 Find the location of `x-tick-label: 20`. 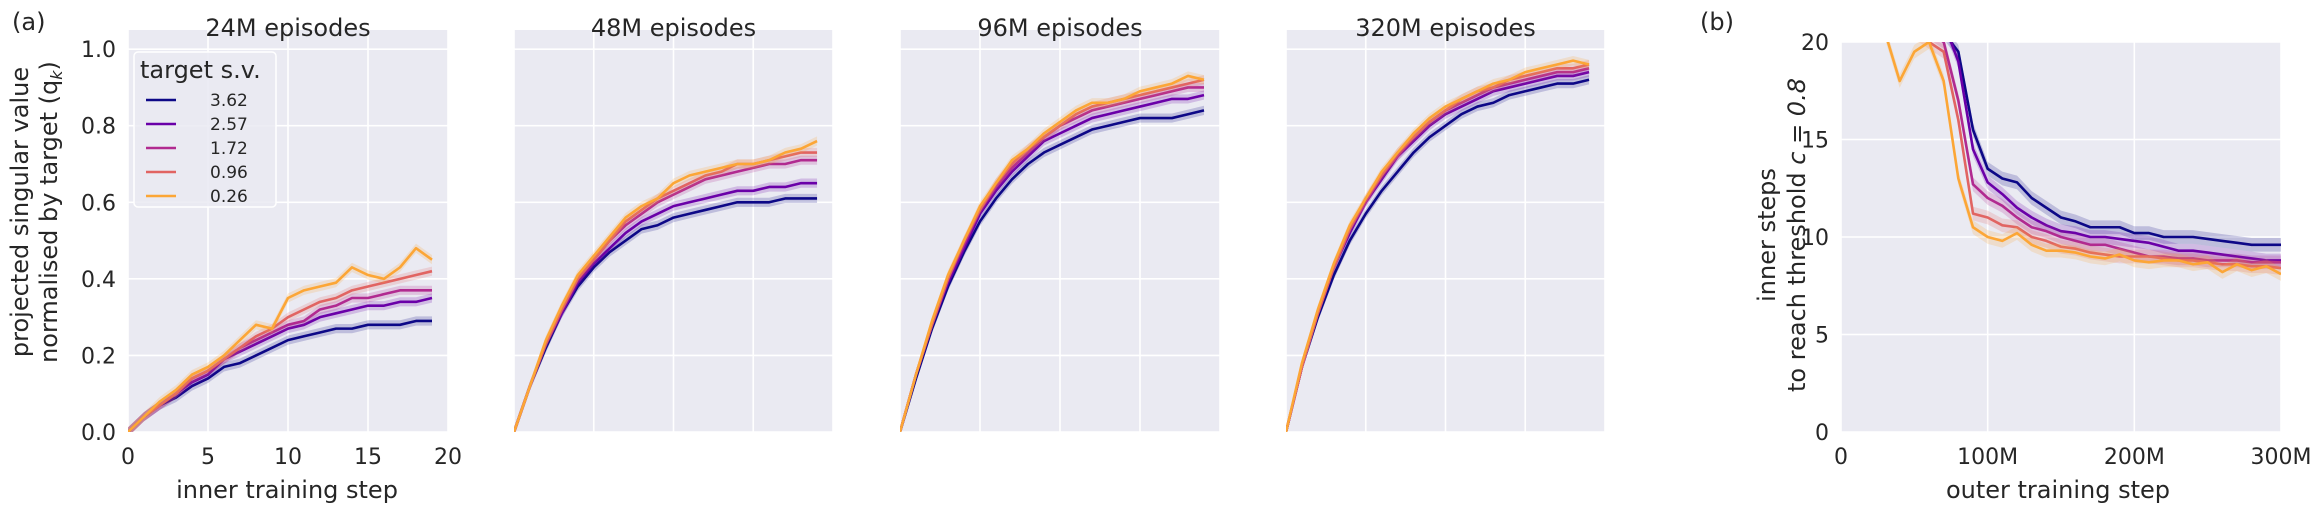

x-tick-label: 20 is located at coordinates (448, 457).